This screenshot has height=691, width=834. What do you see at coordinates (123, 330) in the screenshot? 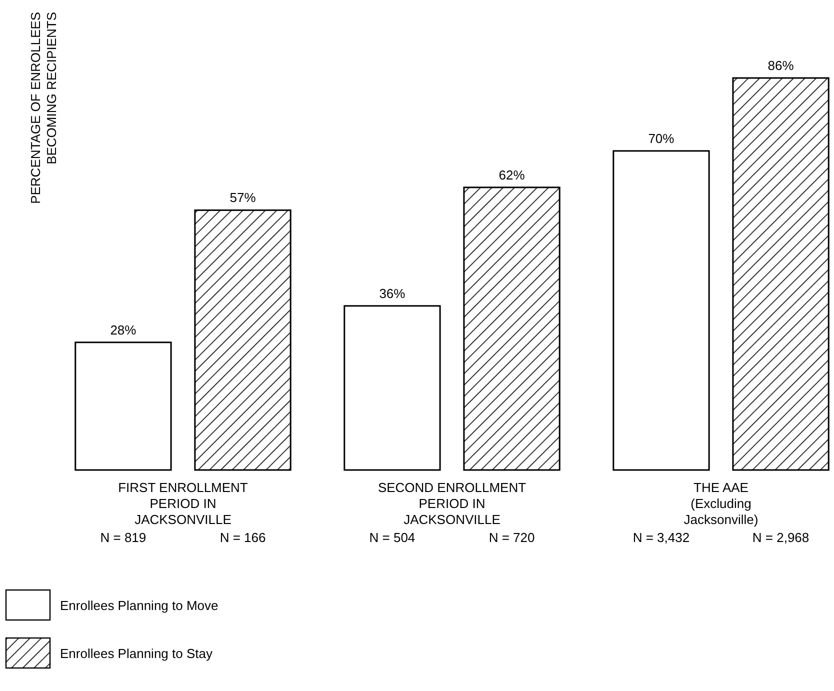
I see `data-label: 28%` at bounding box center [123, 330].